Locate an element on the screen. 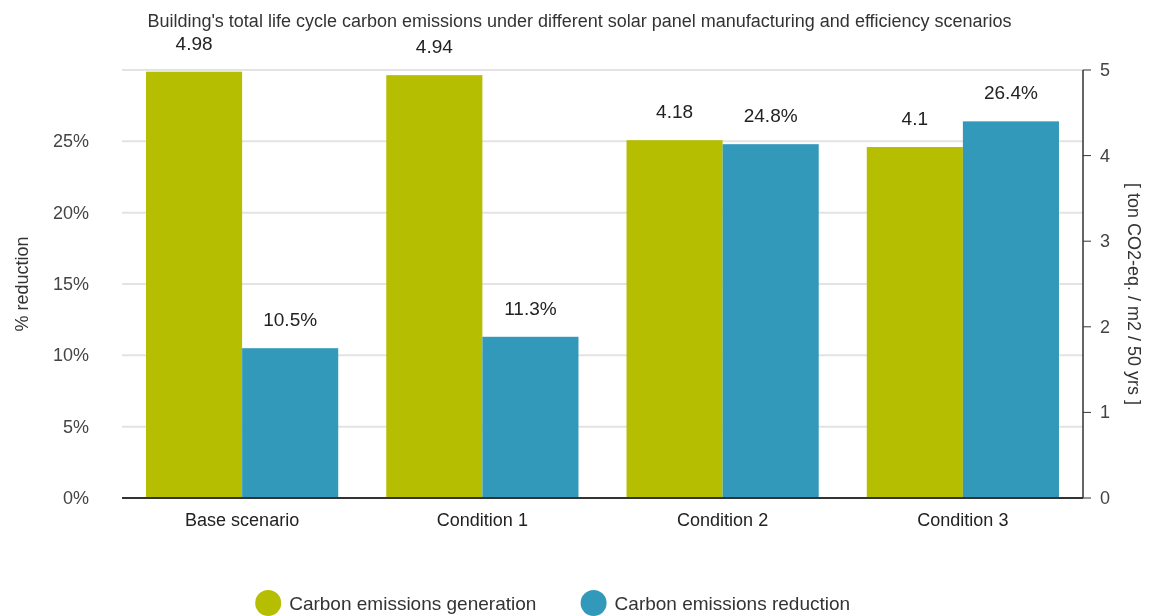 This screenshot has height=616, width=1149. data-label: 24.8% is located at coordinates (770, 116).